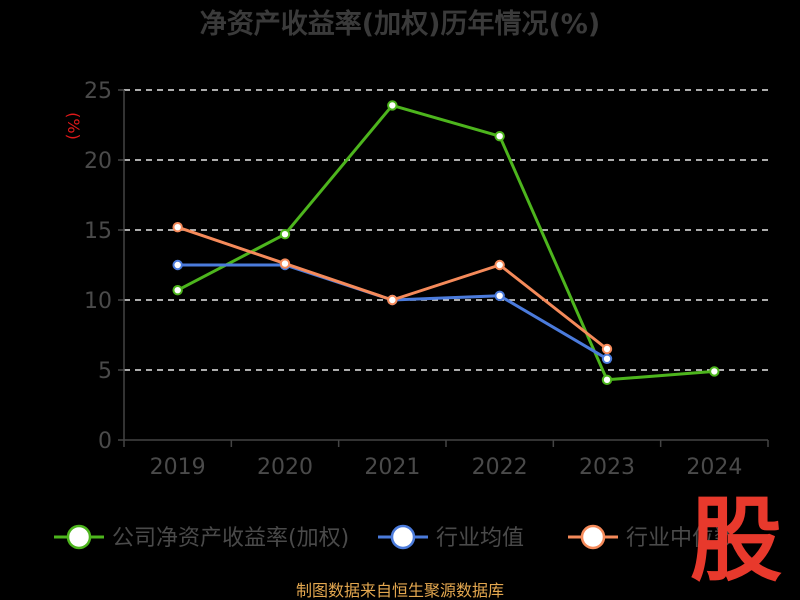 This screenshot has height=600, width=800. Describe the element at coordinates (98, 161) in the screenshot. I see `y-tick-label-20: 20` at that location.